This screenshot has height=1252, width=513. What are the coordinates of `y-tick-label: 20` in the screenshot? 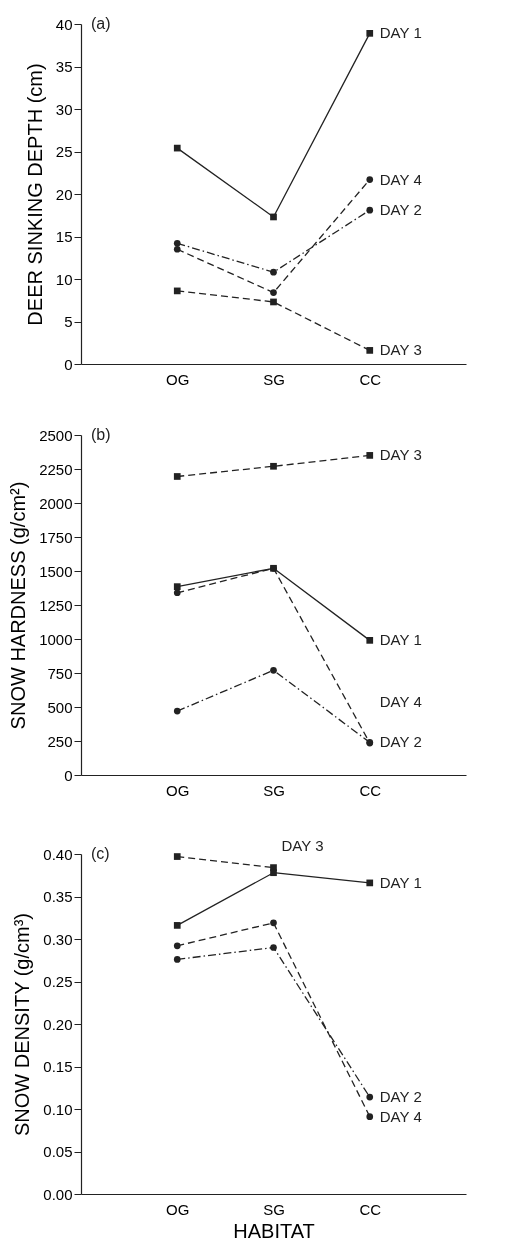 It's located at (64, 194).